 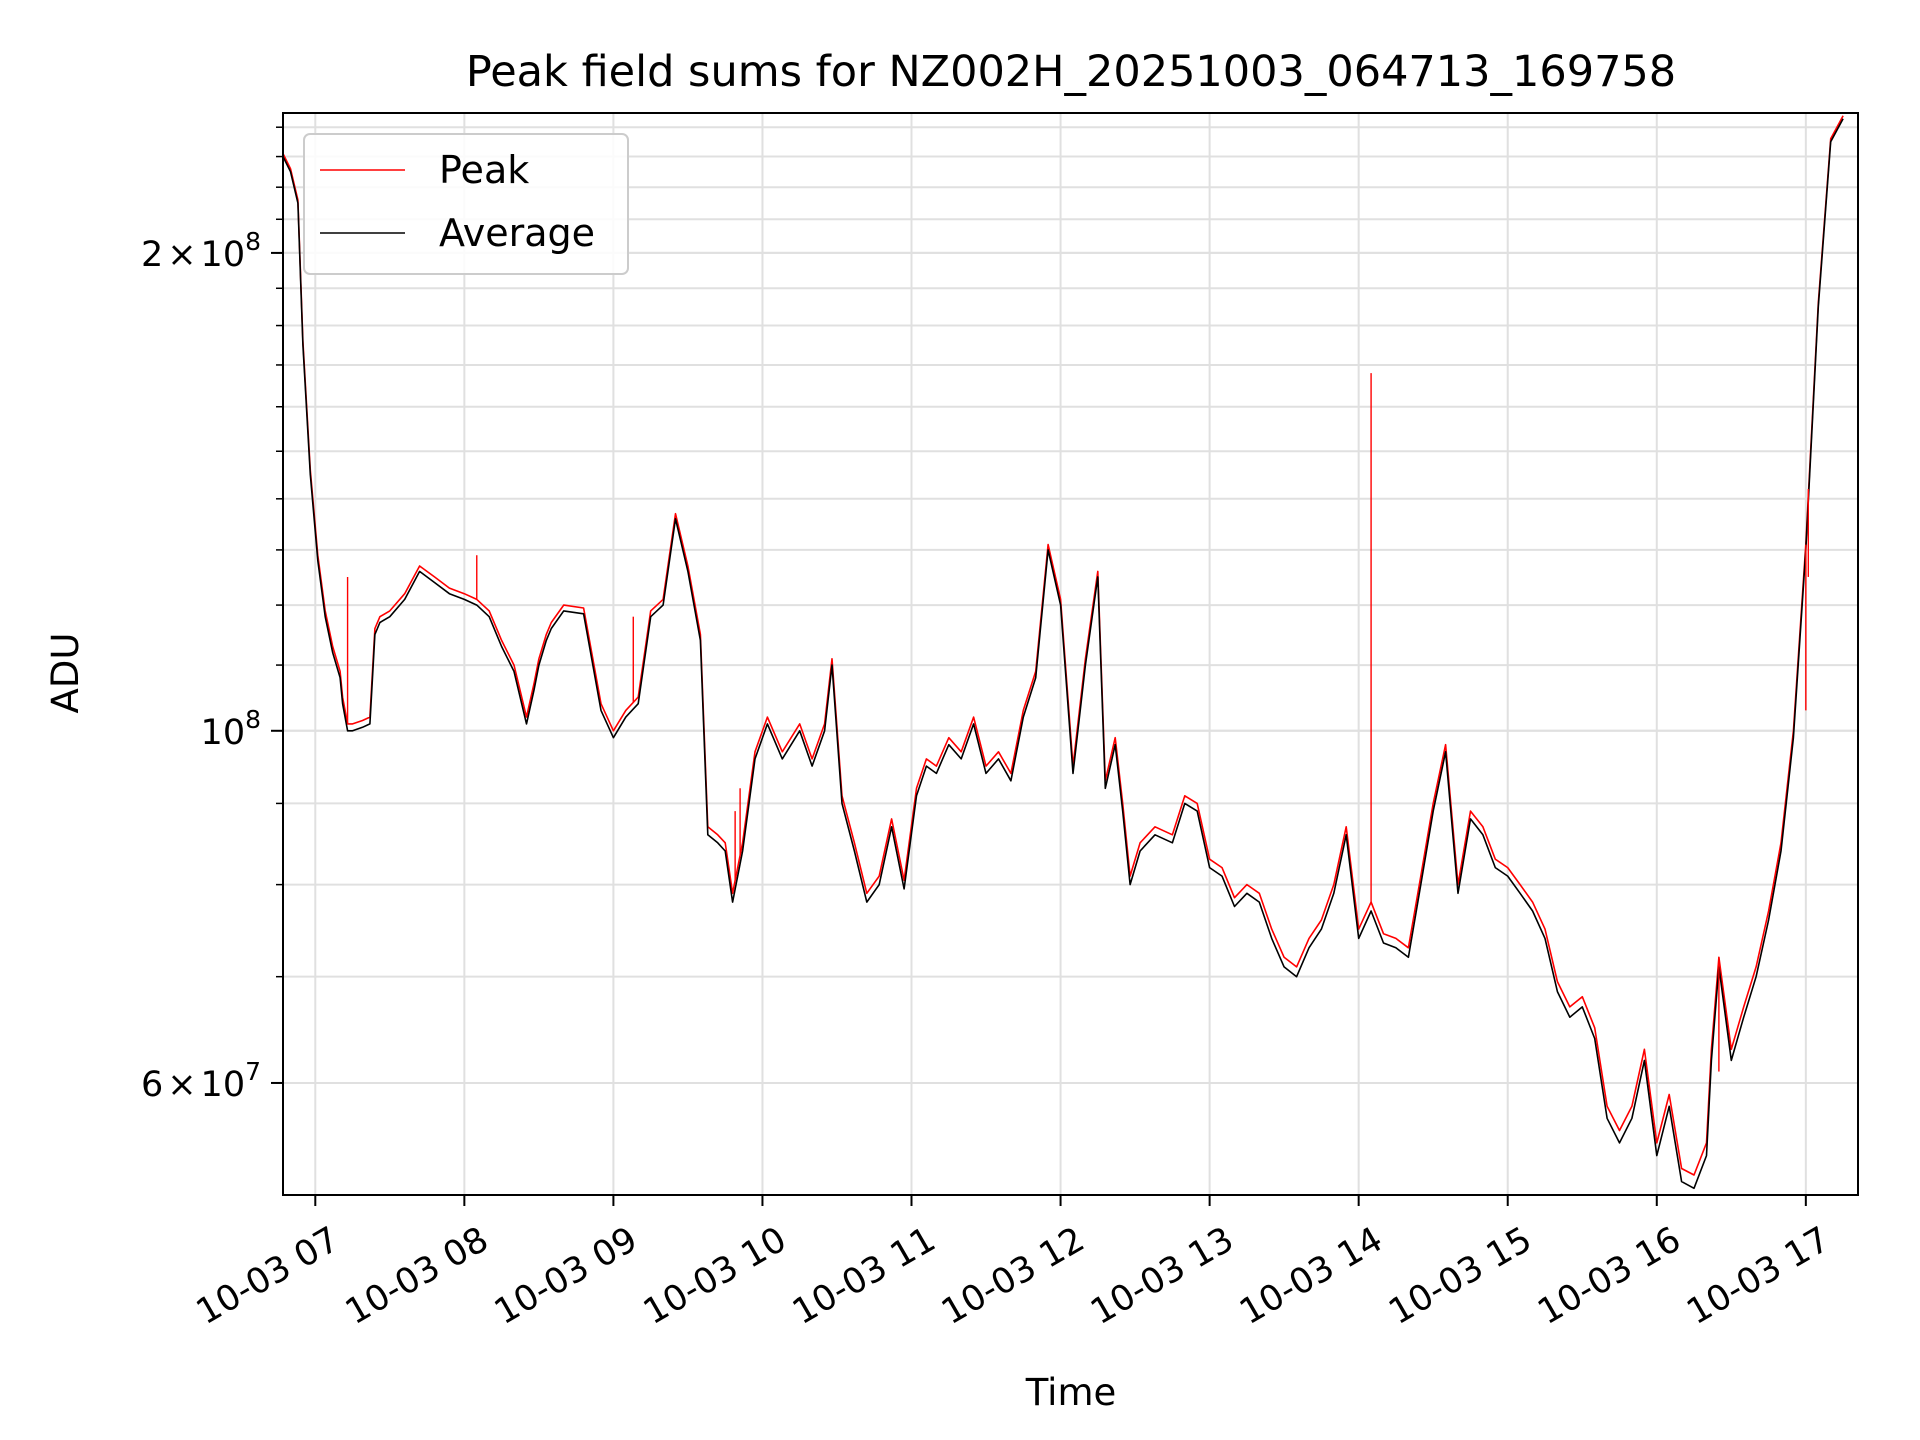 I want to click on legend-box, so click(x=466, y=204).